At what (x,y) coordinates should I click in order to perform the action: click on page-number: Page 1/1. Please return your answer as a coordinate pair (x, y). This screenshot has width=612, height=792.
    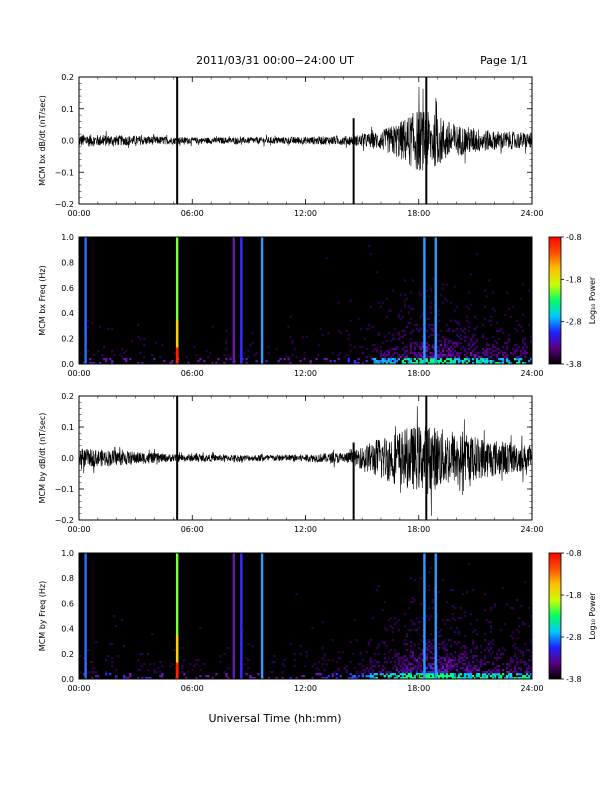
    Looking at the image, I should click on (504, 60).